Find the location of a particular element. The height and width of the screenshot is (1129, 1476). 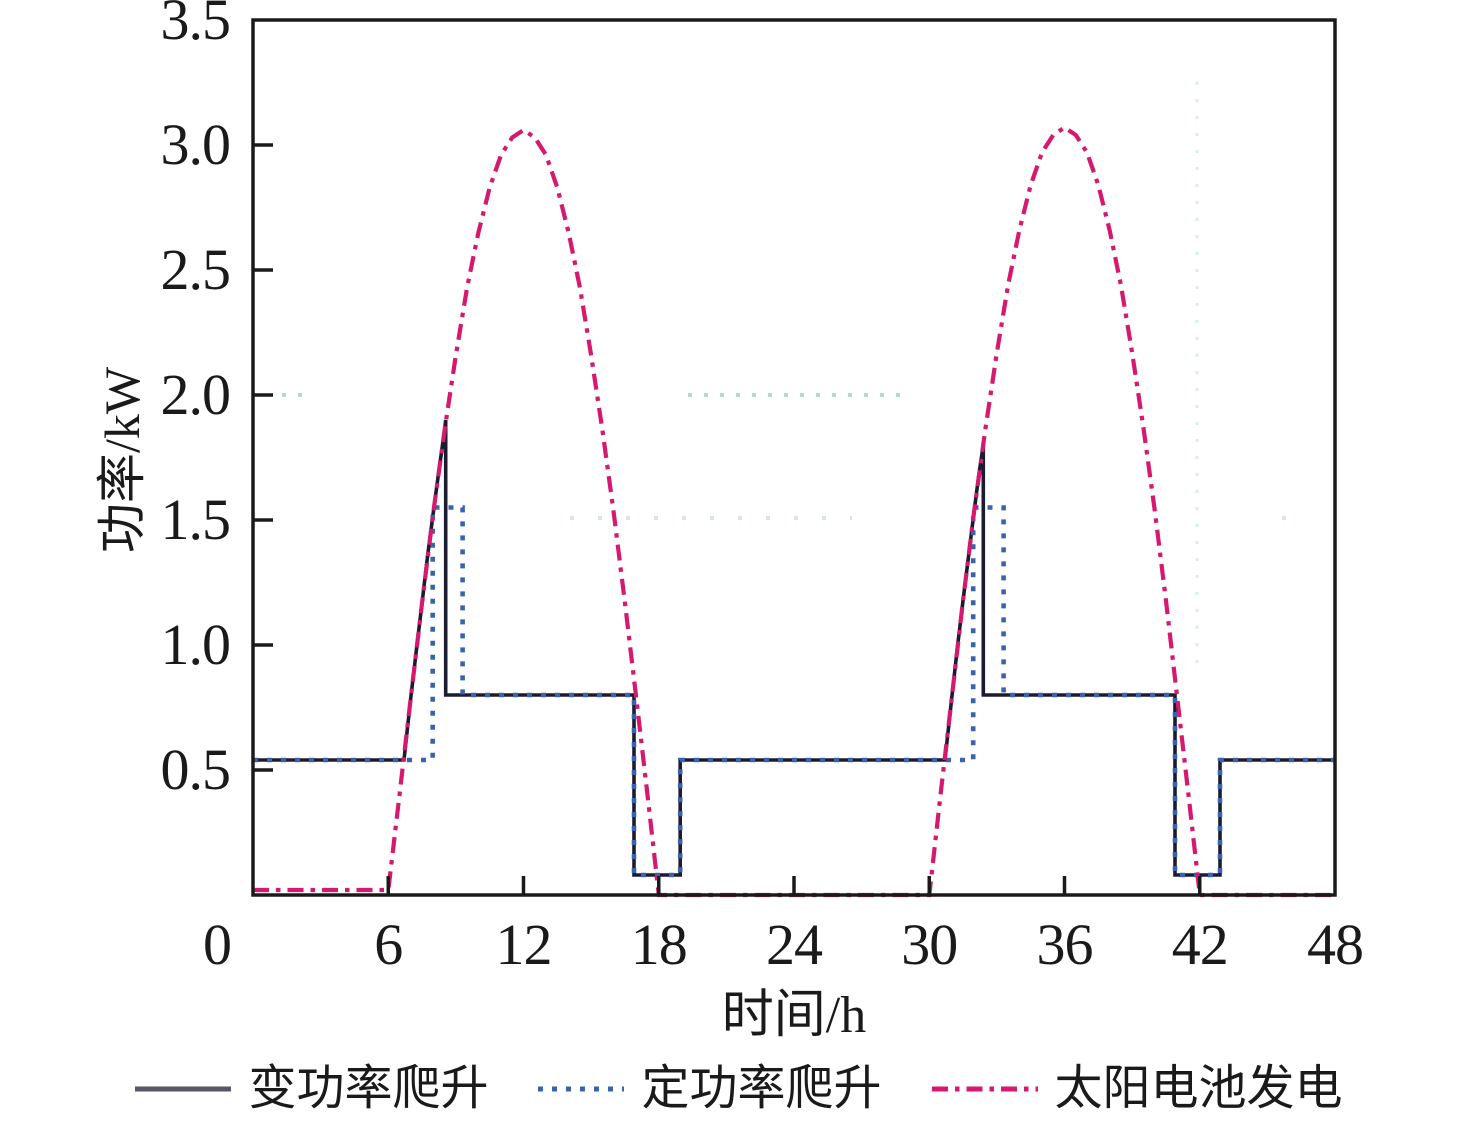

y-tick-label: 1.0 is located at coordinates (196, 644).